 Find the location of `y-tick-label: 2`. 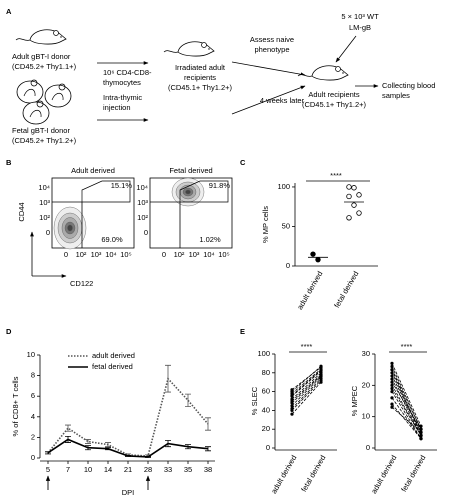

y-tick-label: 2 is located at coordinates (33, 436).